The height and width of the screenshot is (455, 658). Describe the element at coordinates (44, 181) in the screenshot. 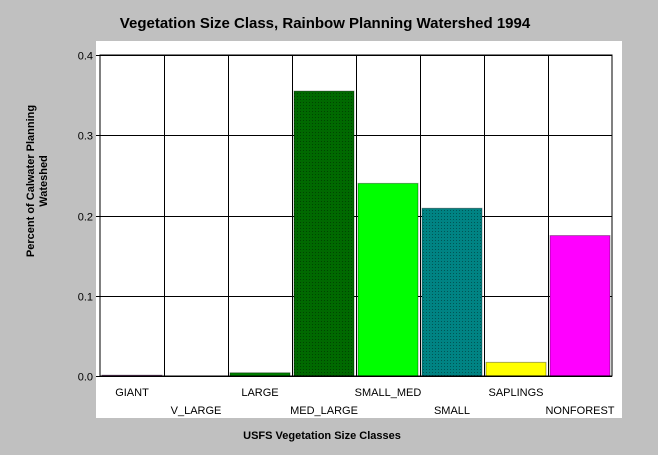

I see `y-axis-title-line-2: Wateshed` at that location.